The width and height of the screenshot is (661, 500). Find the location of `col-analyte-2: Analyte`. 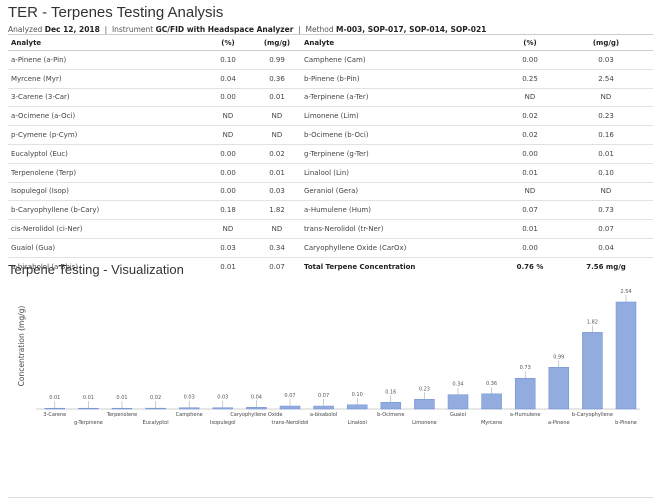

col-analyte-2: Analyte is located at coordinates (401, 42).